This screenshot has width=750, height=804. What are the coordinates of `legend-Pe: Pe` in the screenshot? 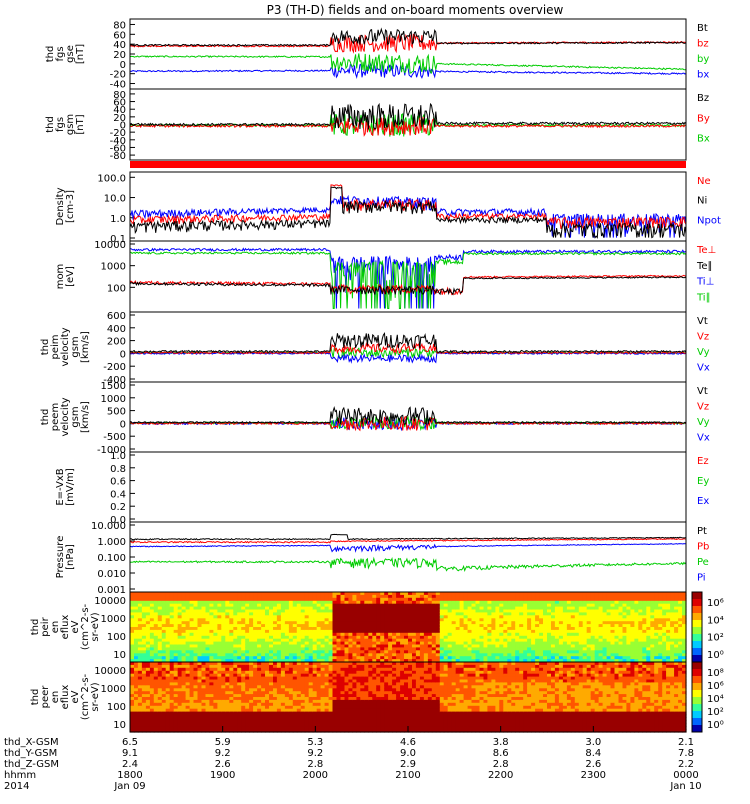 It's located at (703, 562).